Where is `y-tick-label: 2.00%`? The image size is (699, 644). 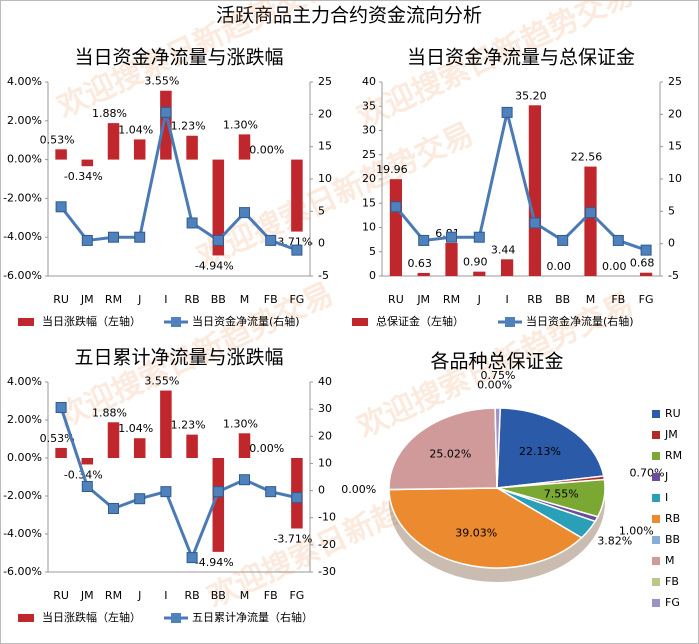 y-tick-label: 2.00% is located at coordinates (24, 419).